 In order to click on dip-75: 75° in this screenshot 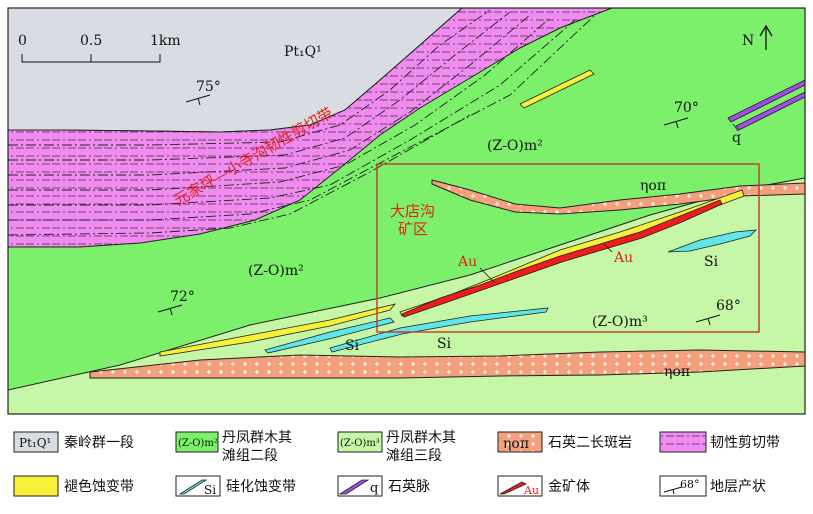, I will do `click(208, 87)`.